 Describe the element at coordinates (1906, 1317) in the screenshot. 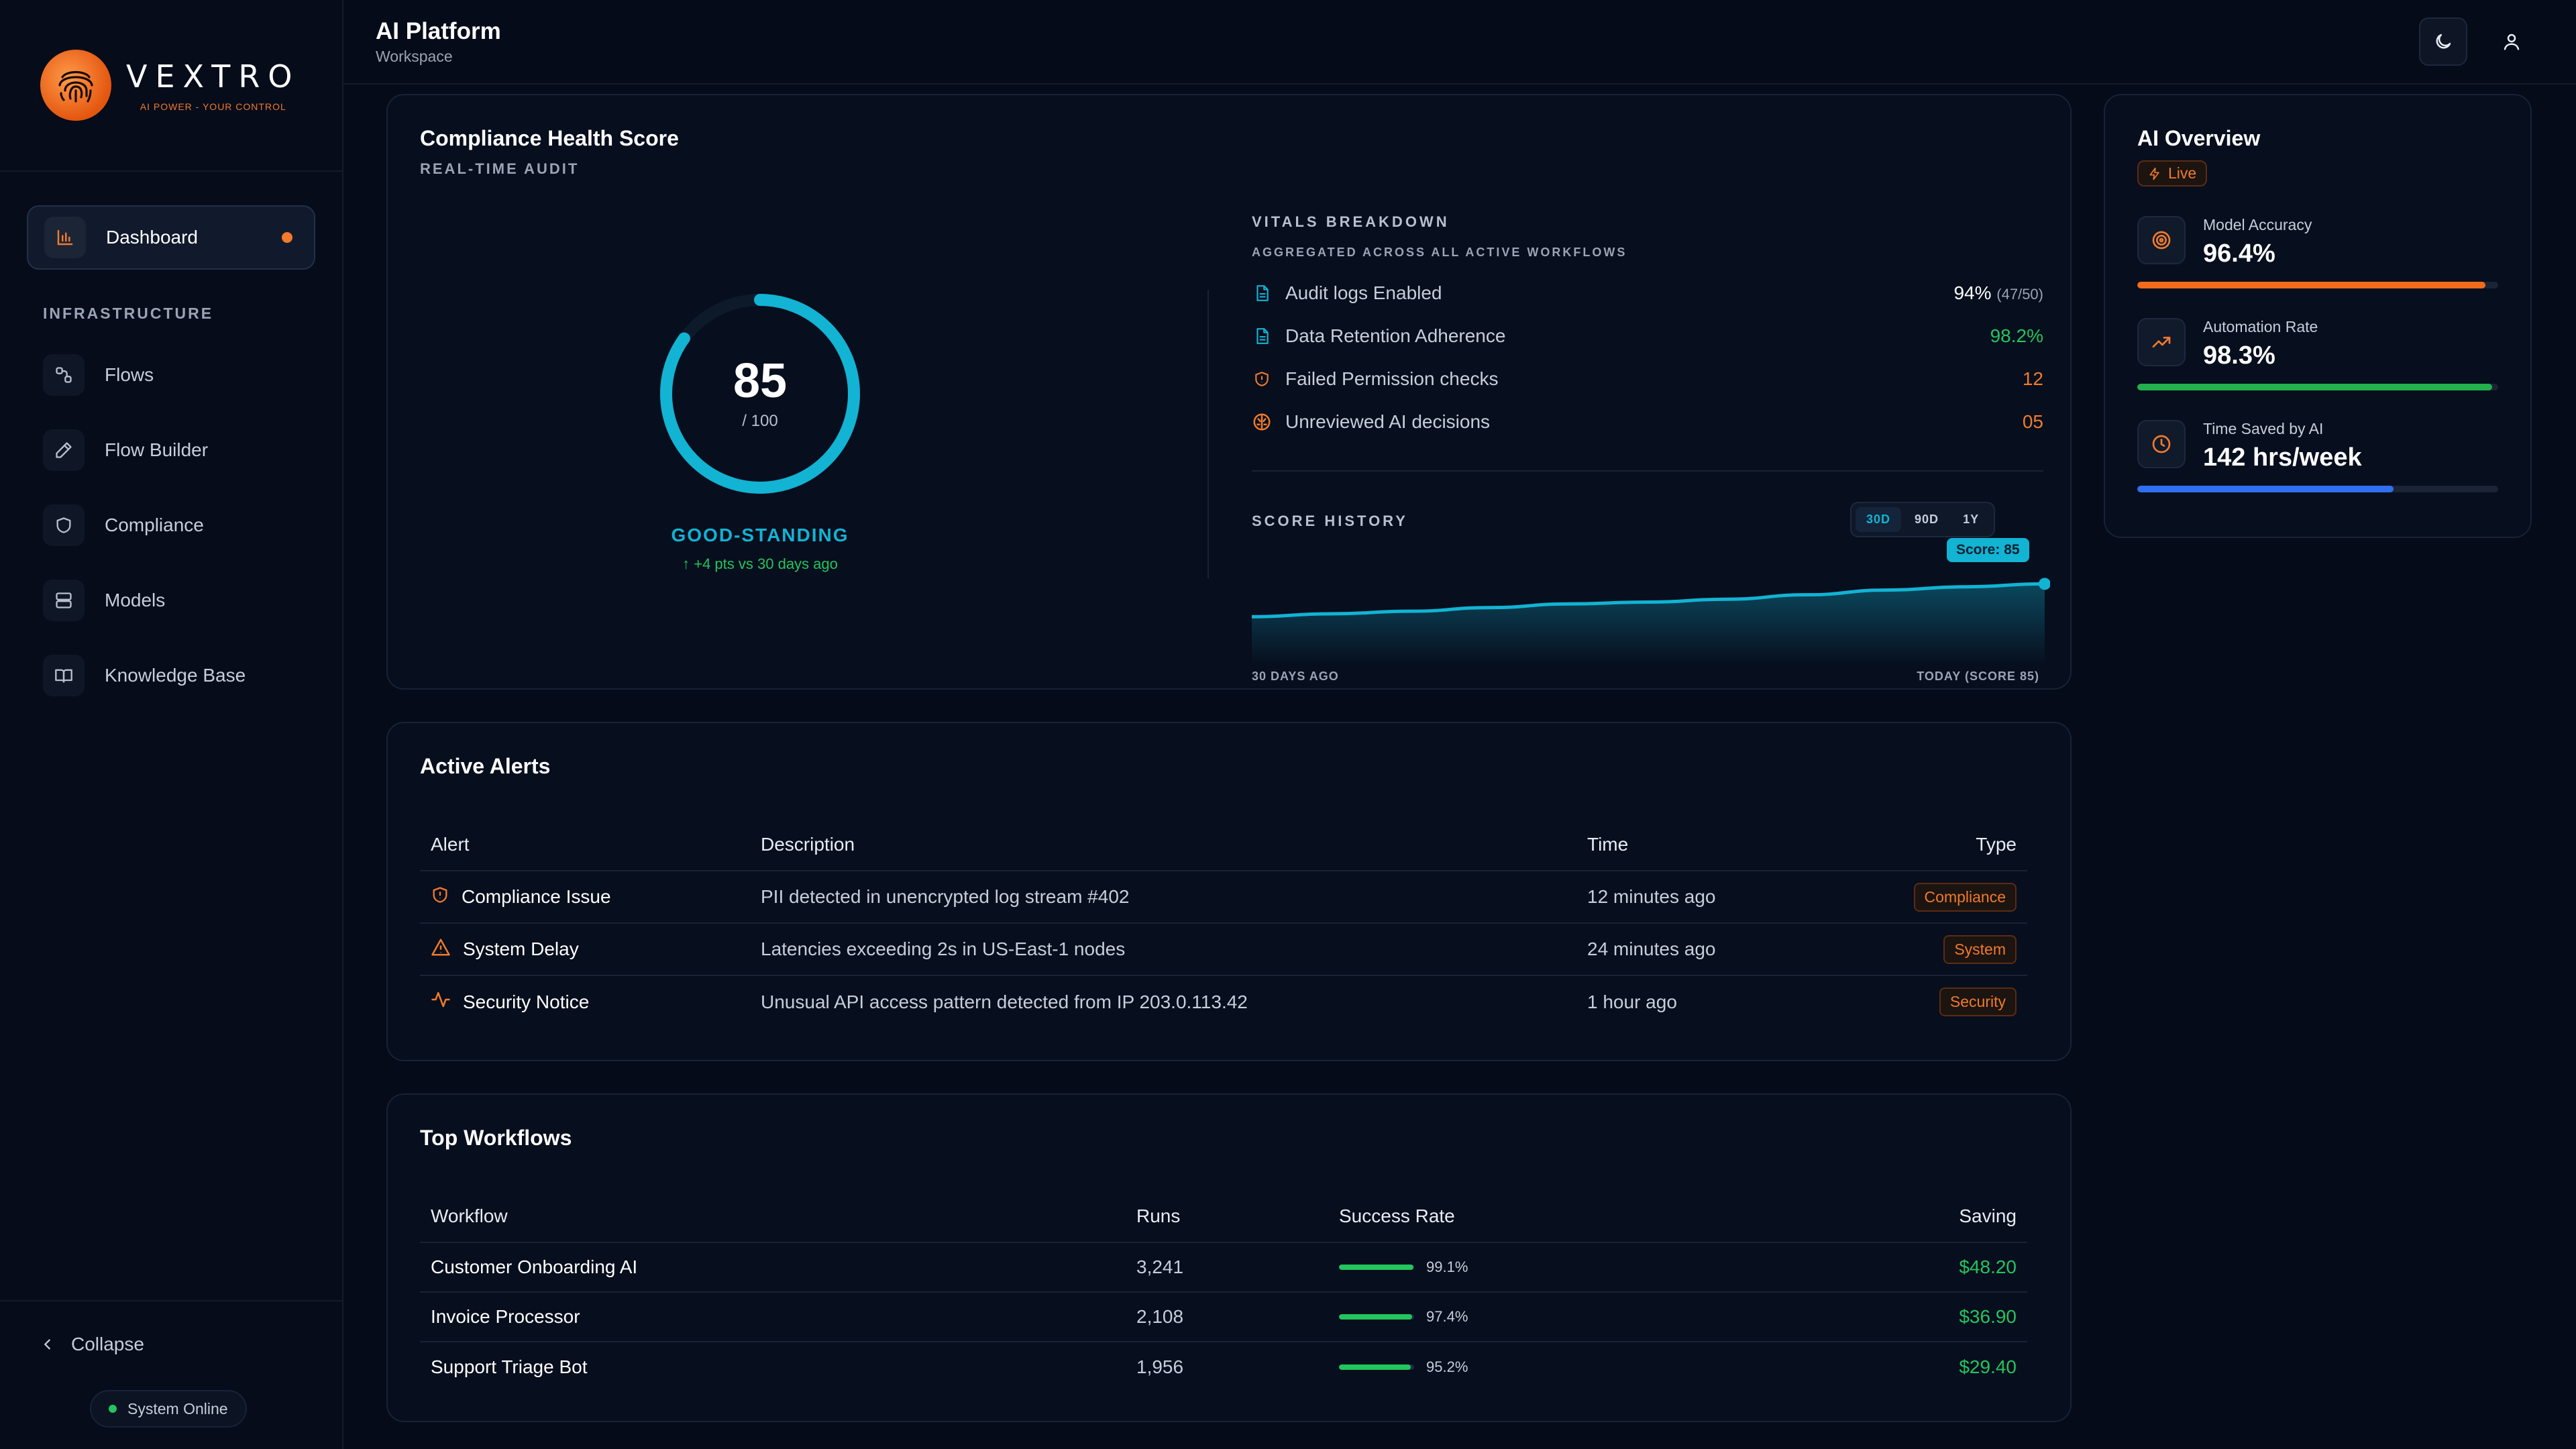

I see `workflow-saving: $36.90` at that location.